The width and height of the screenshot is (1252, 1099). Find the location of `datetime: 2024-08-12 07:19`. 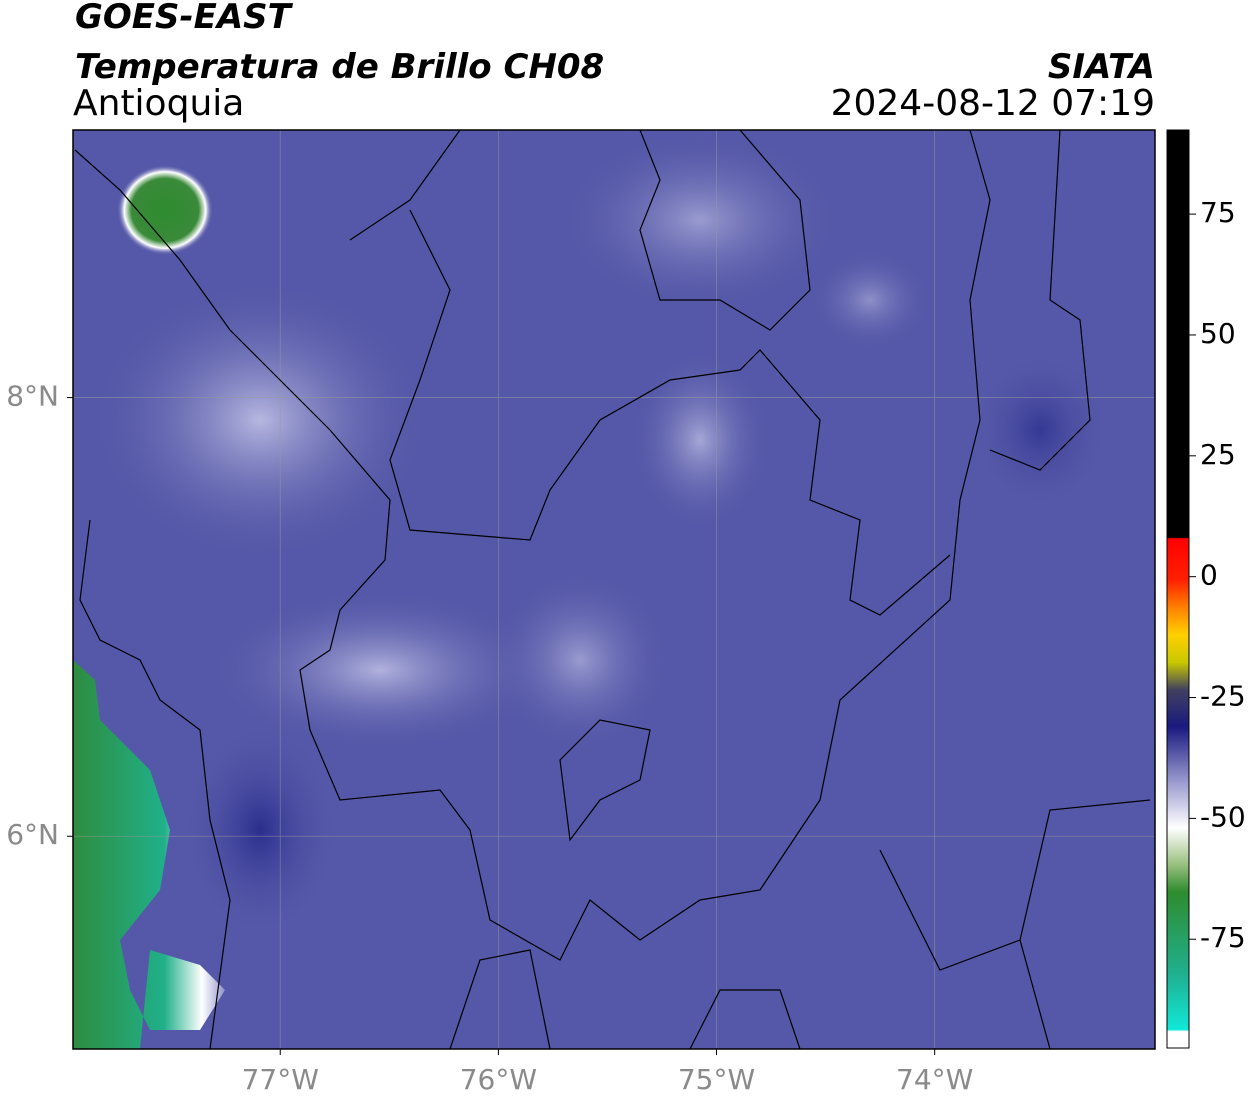

datetime: 2024-08-12 07:19 is located at coordinates (993, 103).